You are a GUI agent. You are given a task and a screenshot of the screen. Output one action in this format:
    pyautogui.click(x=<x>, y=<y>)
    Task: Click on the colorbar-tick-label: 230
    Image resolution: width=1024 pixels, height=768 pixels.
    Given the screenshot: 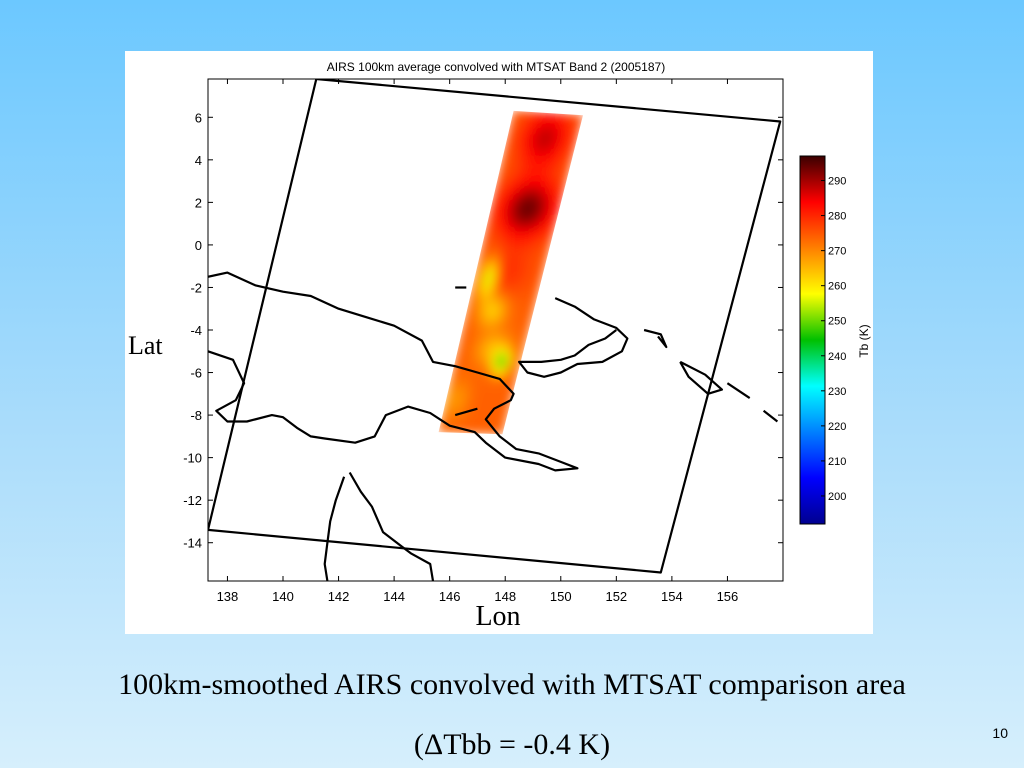 What is the action you would take?
    pyautogui.click(x=837, y=392)
    